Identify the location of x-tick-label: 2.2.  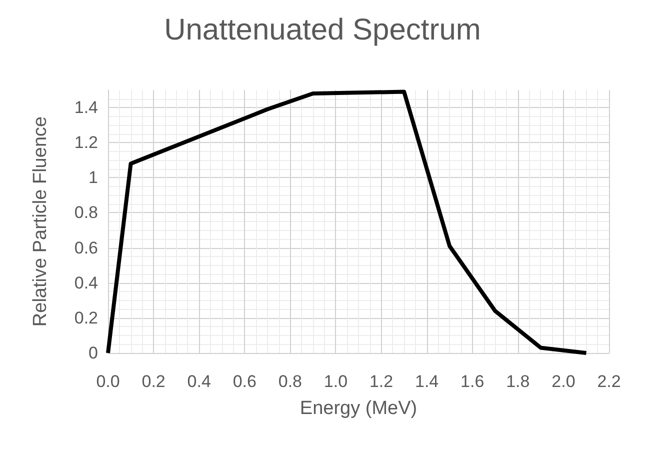
(609, 381).